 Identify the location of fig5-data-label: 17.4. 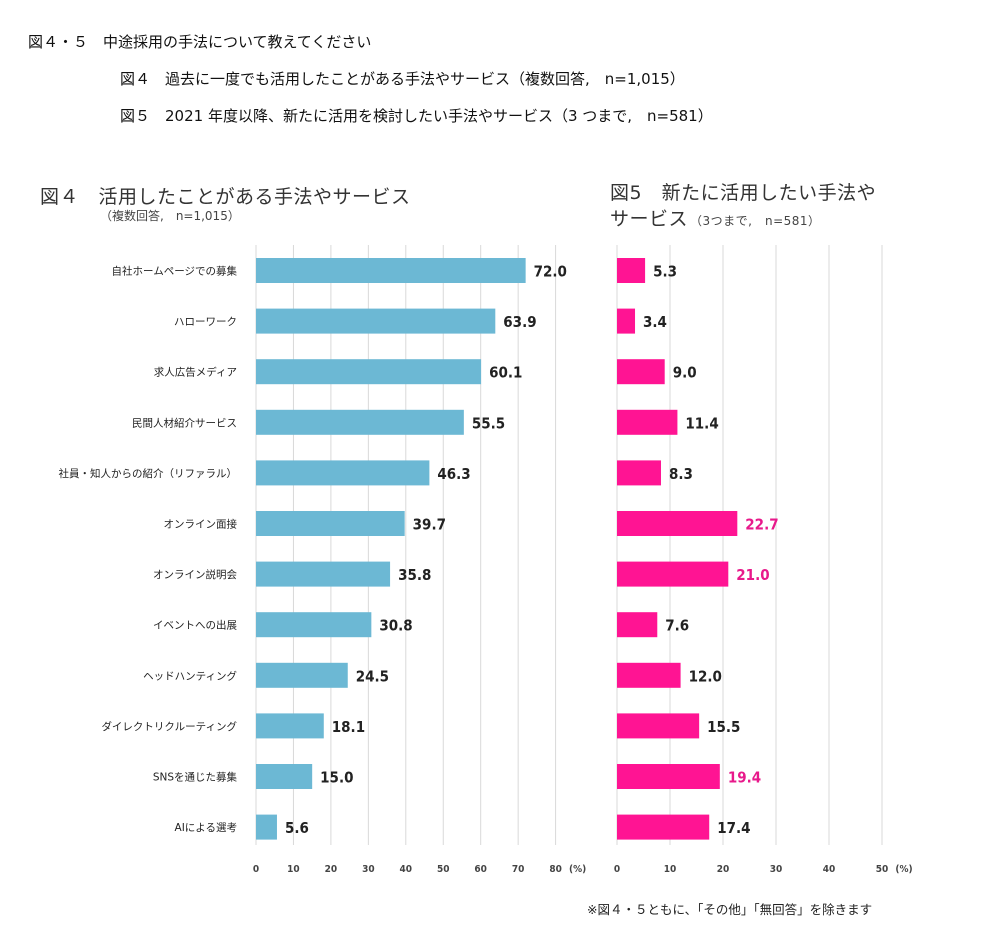
(733, 828).